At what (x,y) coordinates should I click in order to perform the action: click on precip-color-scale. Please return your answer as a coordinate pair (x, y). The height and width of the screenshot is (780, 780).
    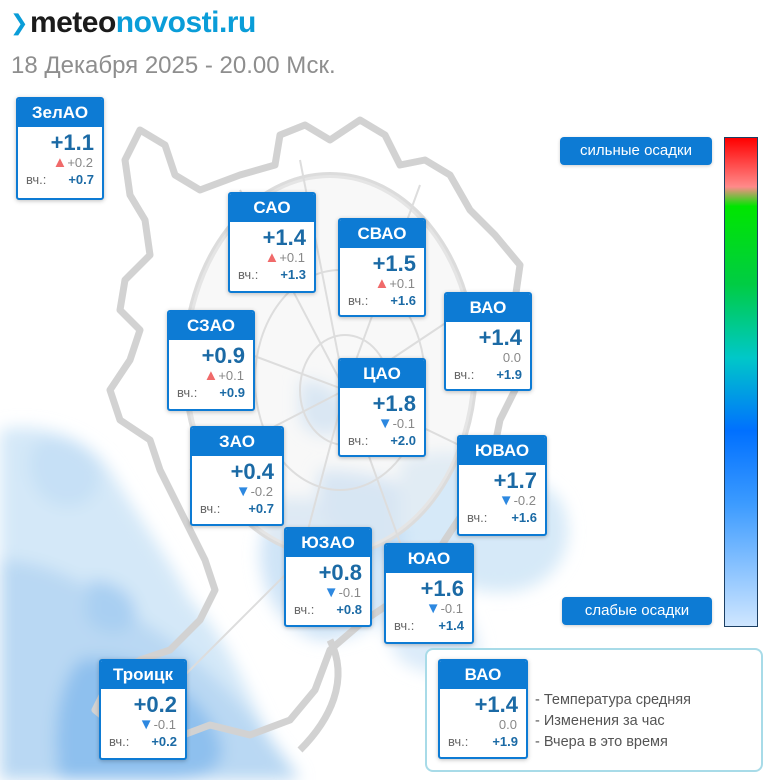
    Looking at the image, I should click on (741, 382).